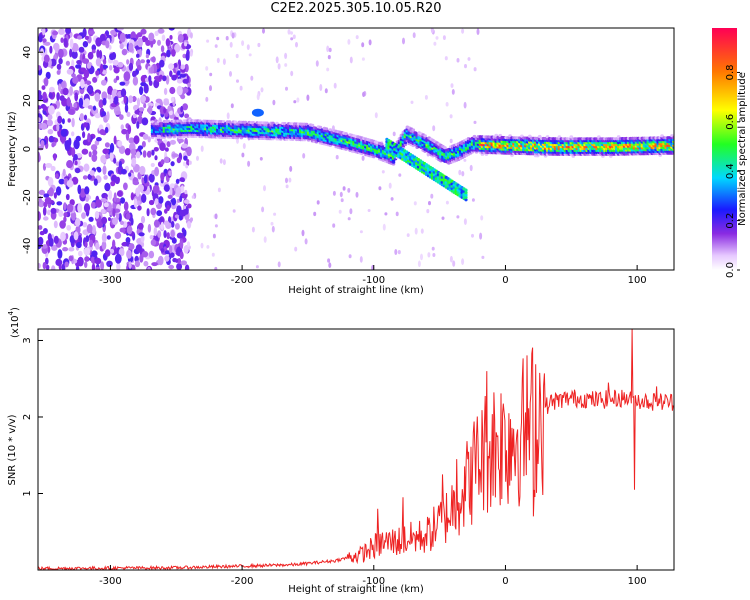 The height and width of the screenshot is (600, 750). What do you see at coordinates (110, 280) in the screenshot?
I see `spectrogram-x-tick-label: -300` at bounding box center [110, 280].